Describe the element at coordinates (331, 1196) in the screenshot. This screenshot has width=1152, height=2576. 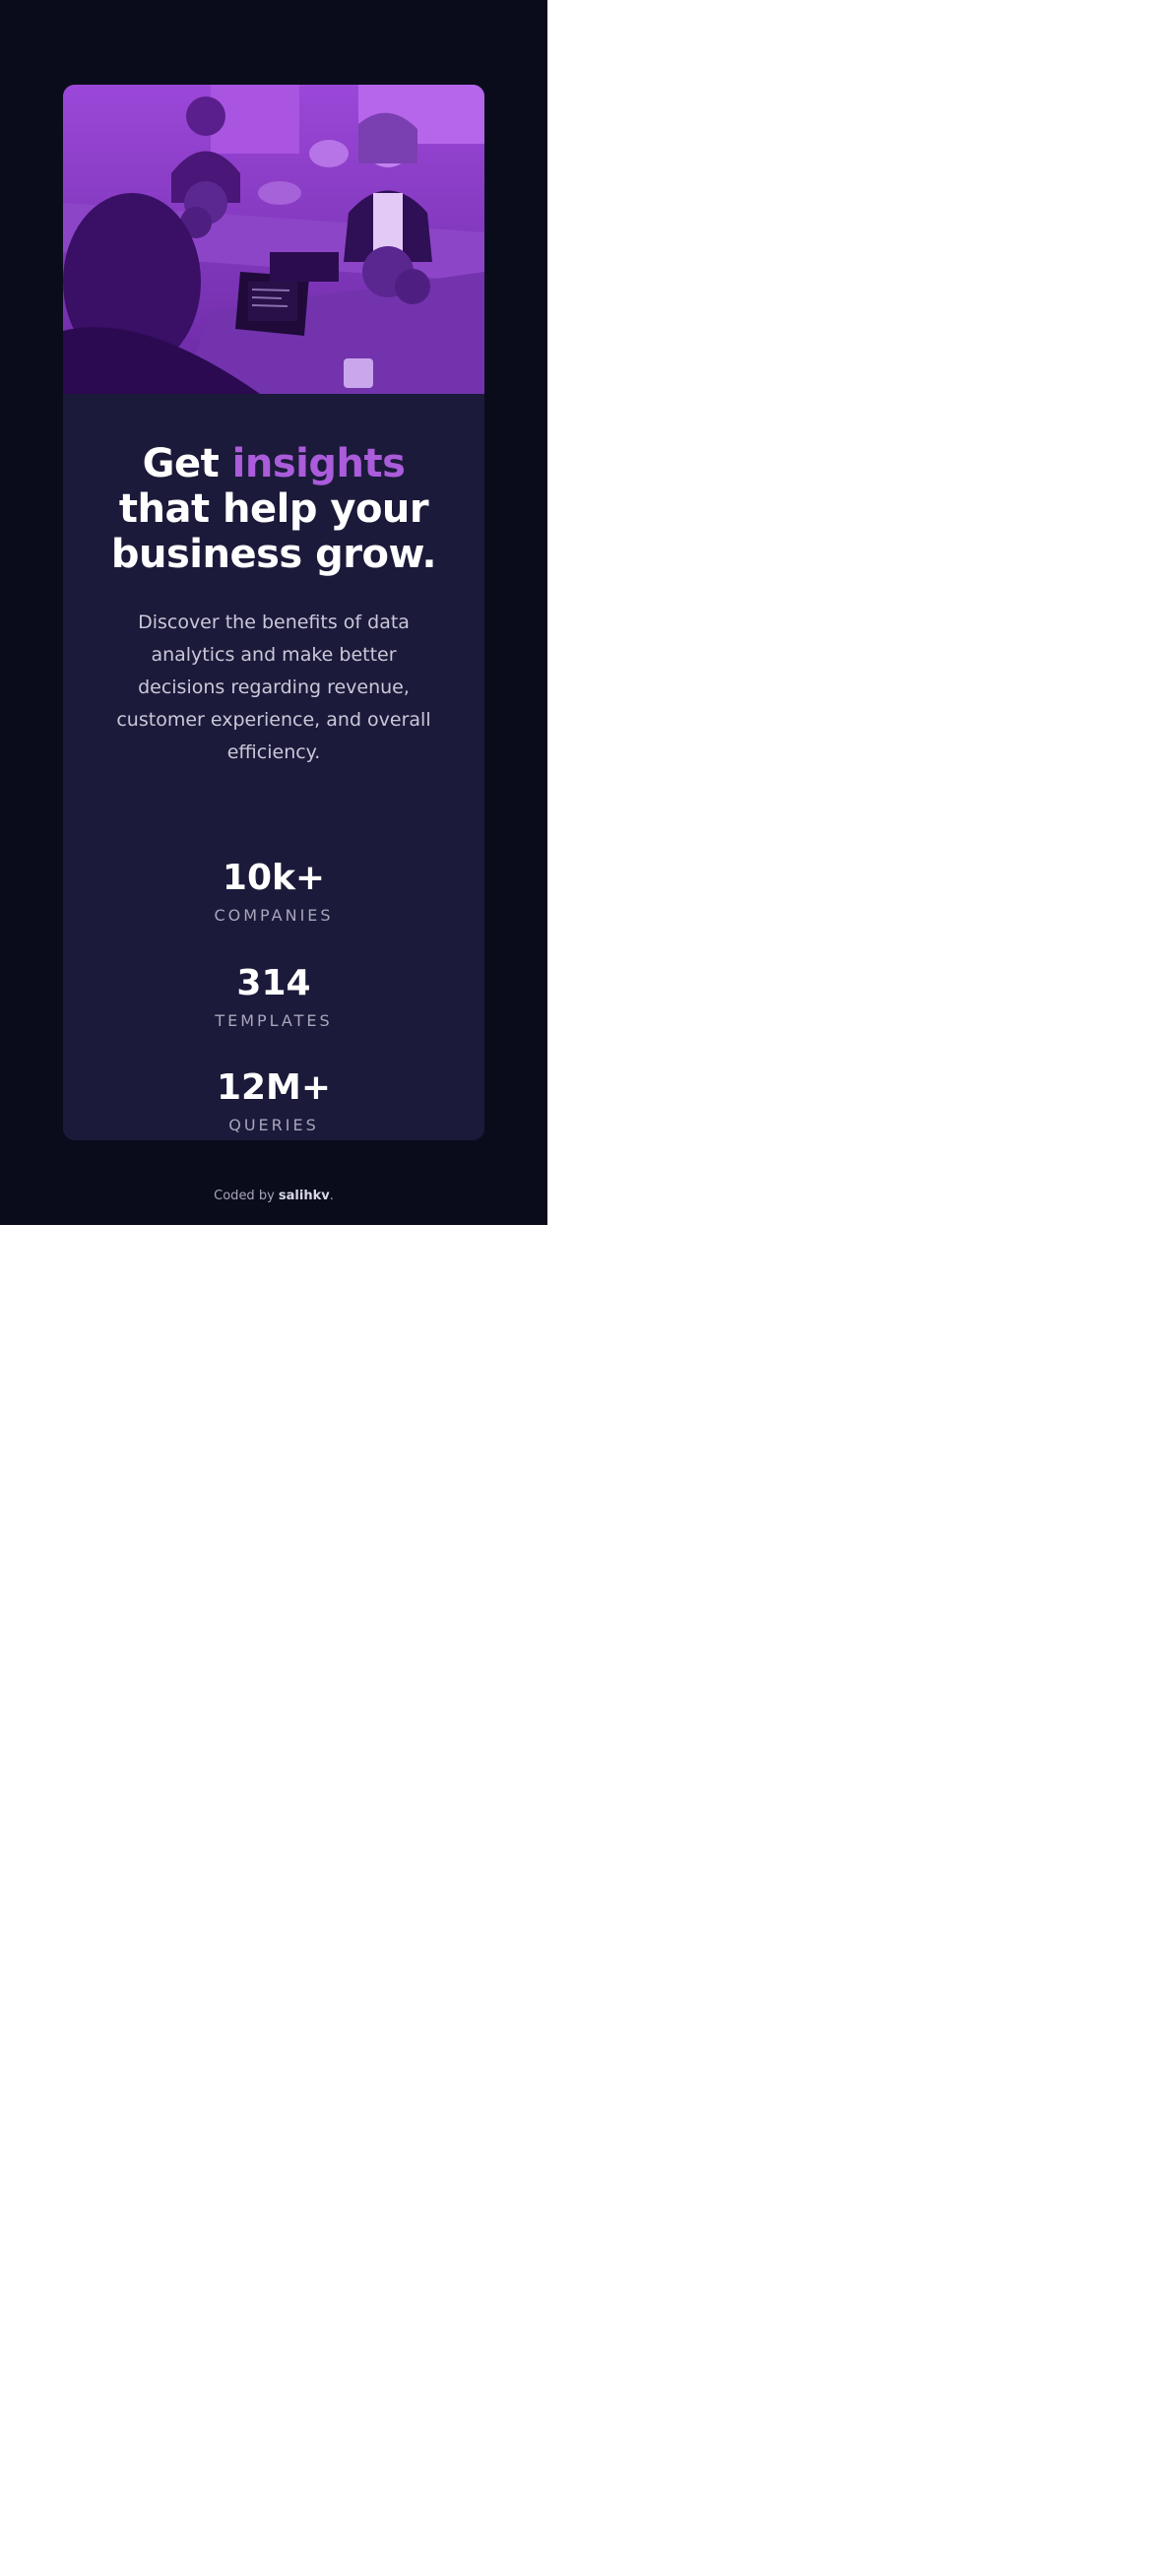
I see `footer-suffix: .` at that location.